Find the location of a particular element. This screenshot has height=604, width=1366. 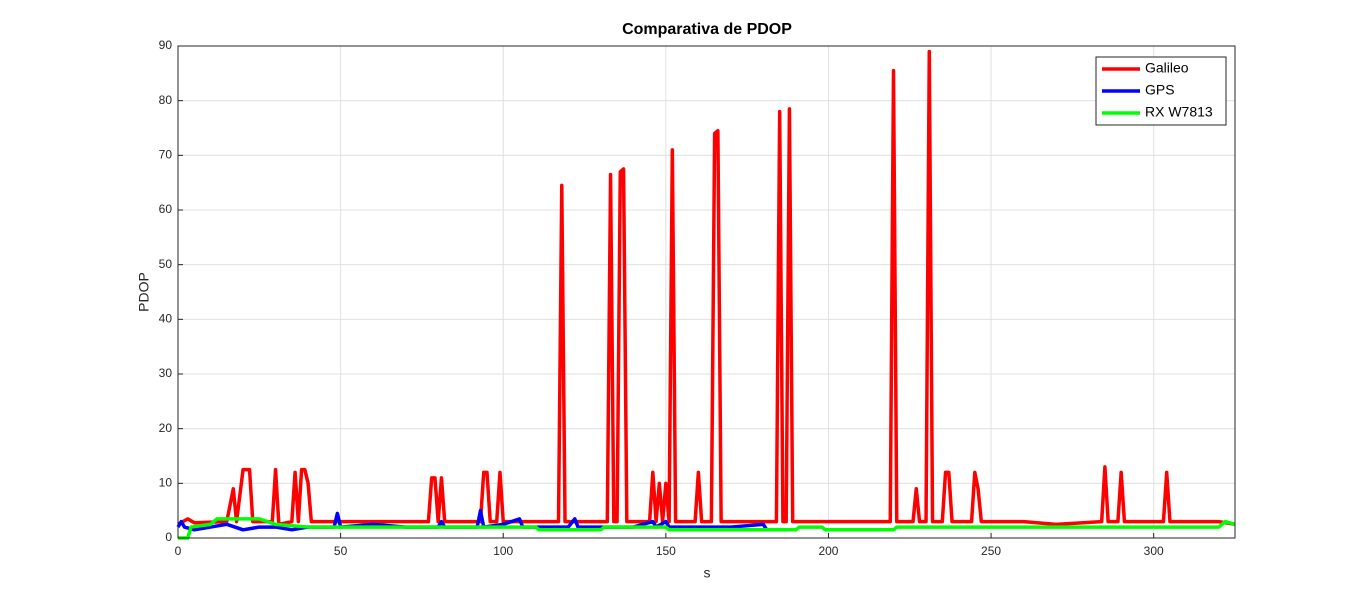

x-tick-label: 300 is located at coordinates (1154, 551).